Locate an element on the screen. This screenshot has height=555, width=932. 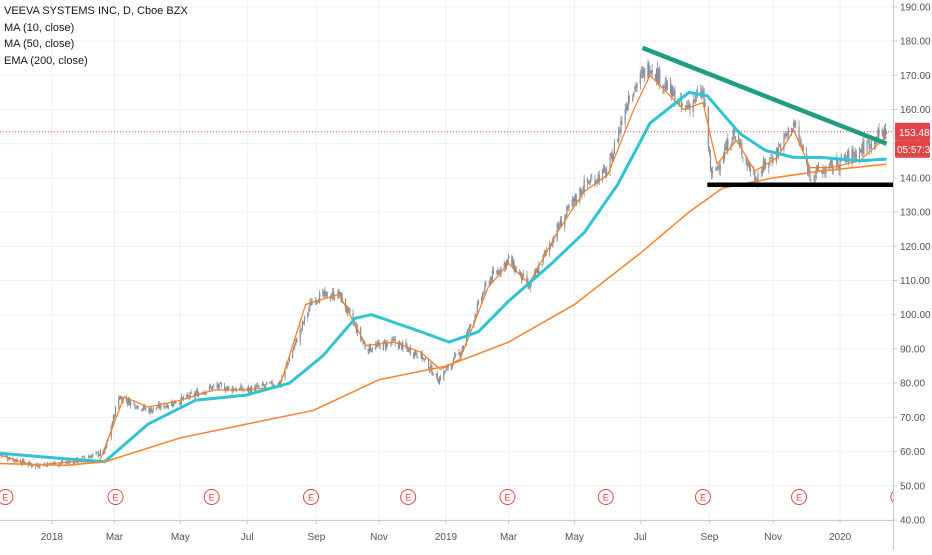
price-scale is located at coordinates (912, 275).